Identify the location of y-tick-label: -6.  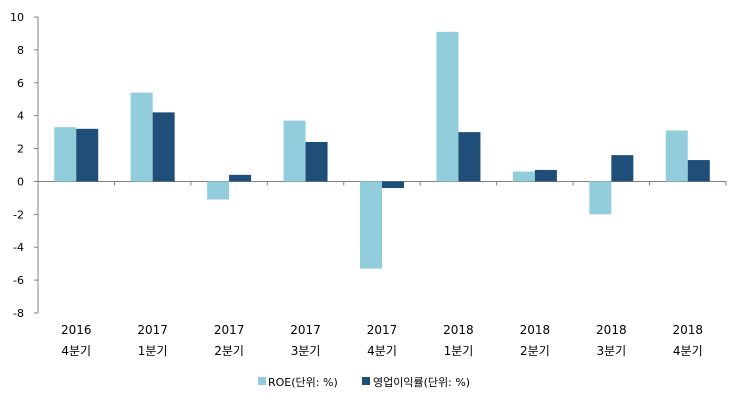
(18, 280).